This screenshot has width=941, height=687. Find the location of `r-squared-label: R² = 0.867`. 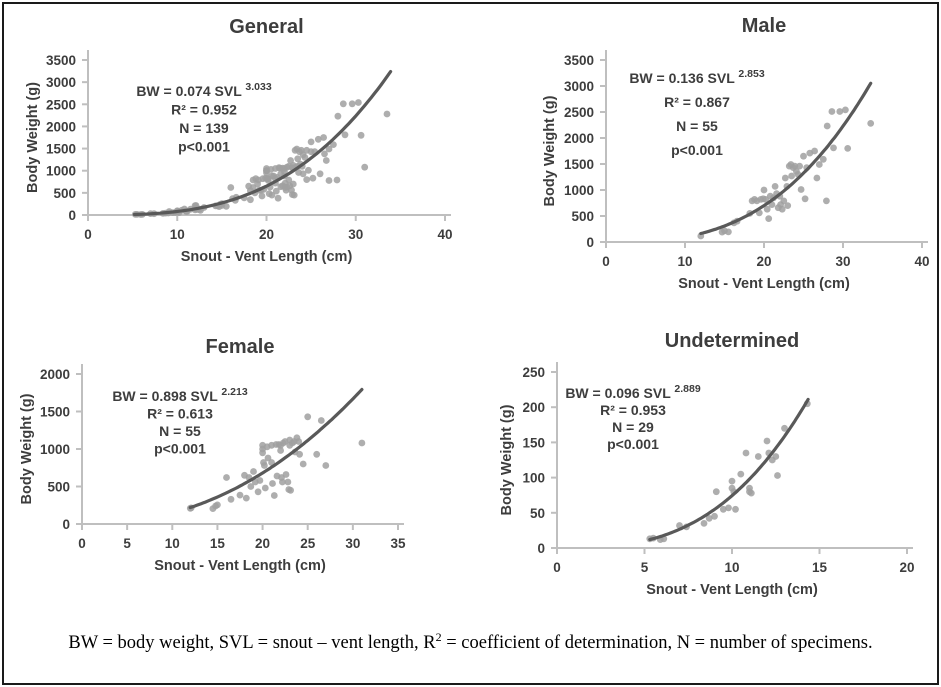

r-squared-label: R² = 0.867 is located at coordinates (697, 102).